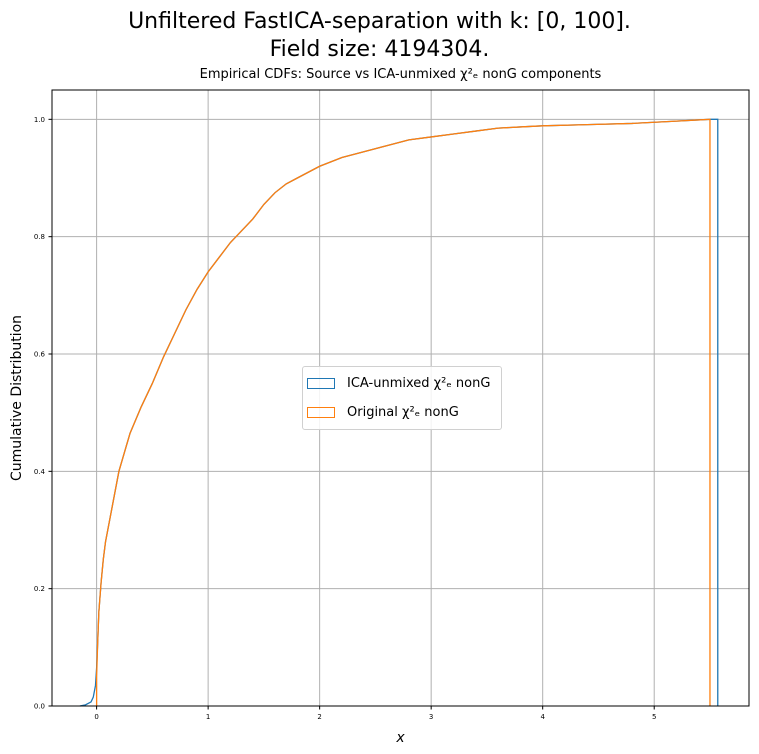 This screenshot has height=754, width=759. What do you see at coordinates (96, 717) in the screenshot?
I see `x-tick-label: 0` at bounding box center [96, 717].